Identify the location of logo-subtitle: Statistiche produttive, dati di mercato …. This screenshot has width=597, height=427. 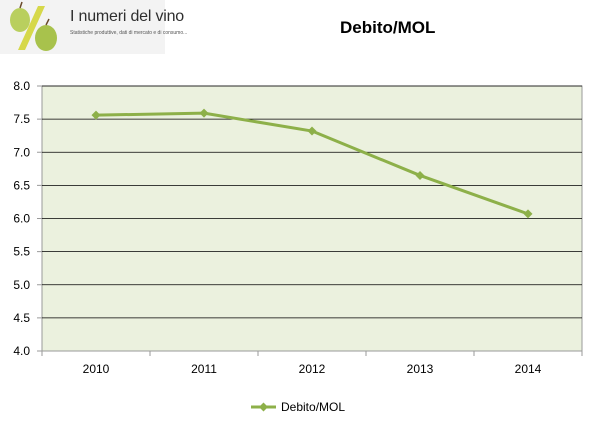
(129, 33).